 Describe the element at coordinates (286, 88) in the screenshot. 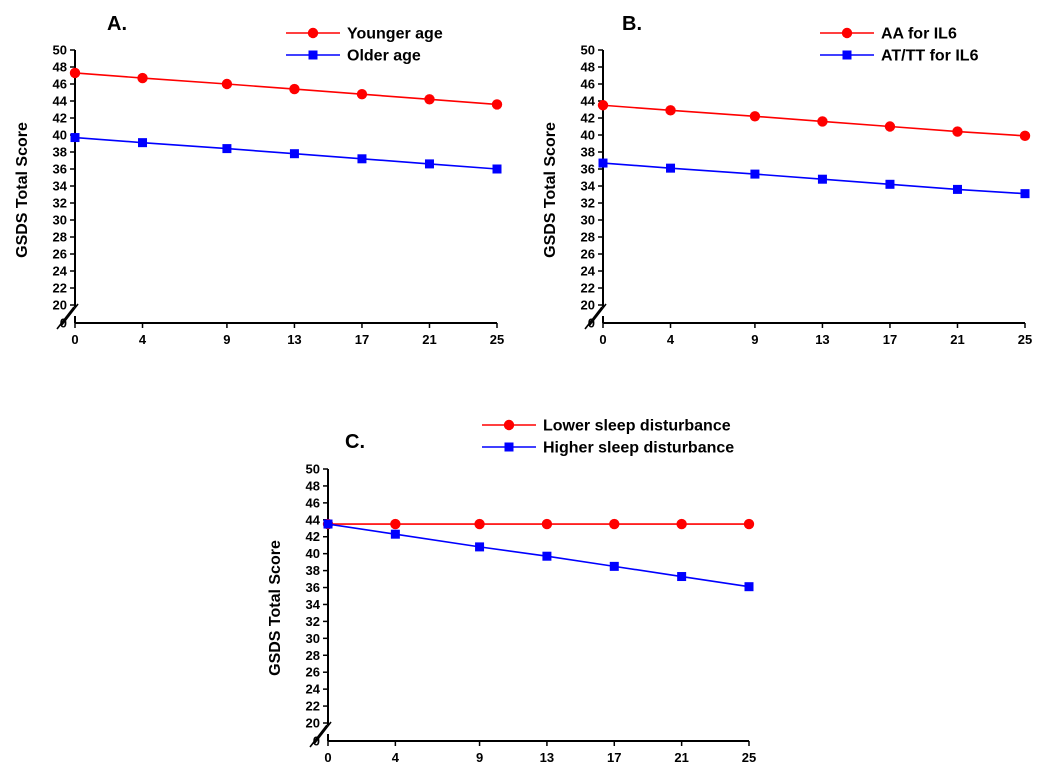

I see `series-younger-age` at that location.